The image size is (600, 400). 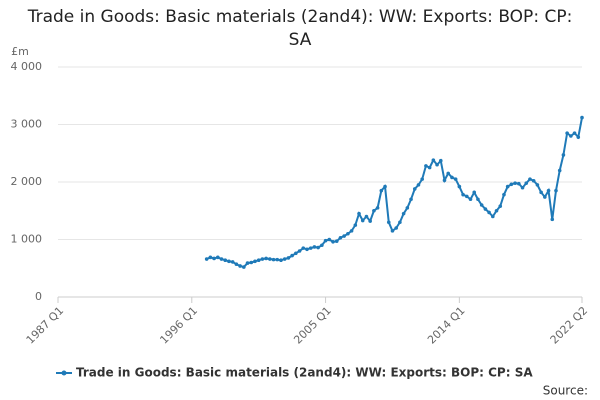 What do you see at coordinates (27, 181) in the screenshot?
I see `y-tick-label: 2 000` at bounding box center [27, 181].